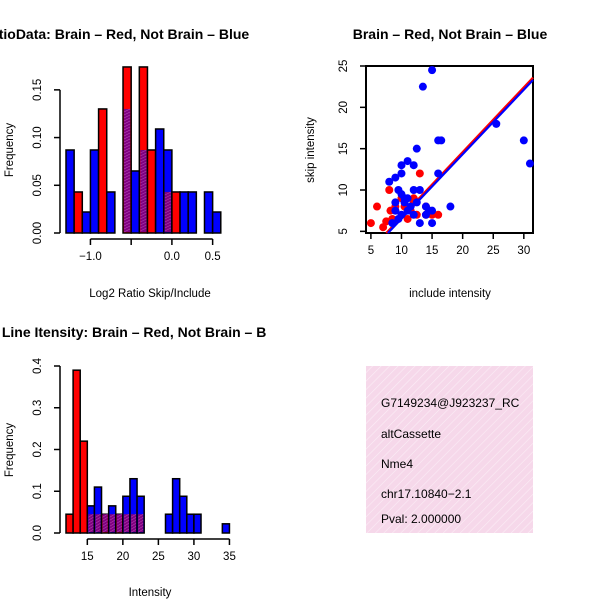  I want to click on info-gene-name: Nme4, so click(397, 464).